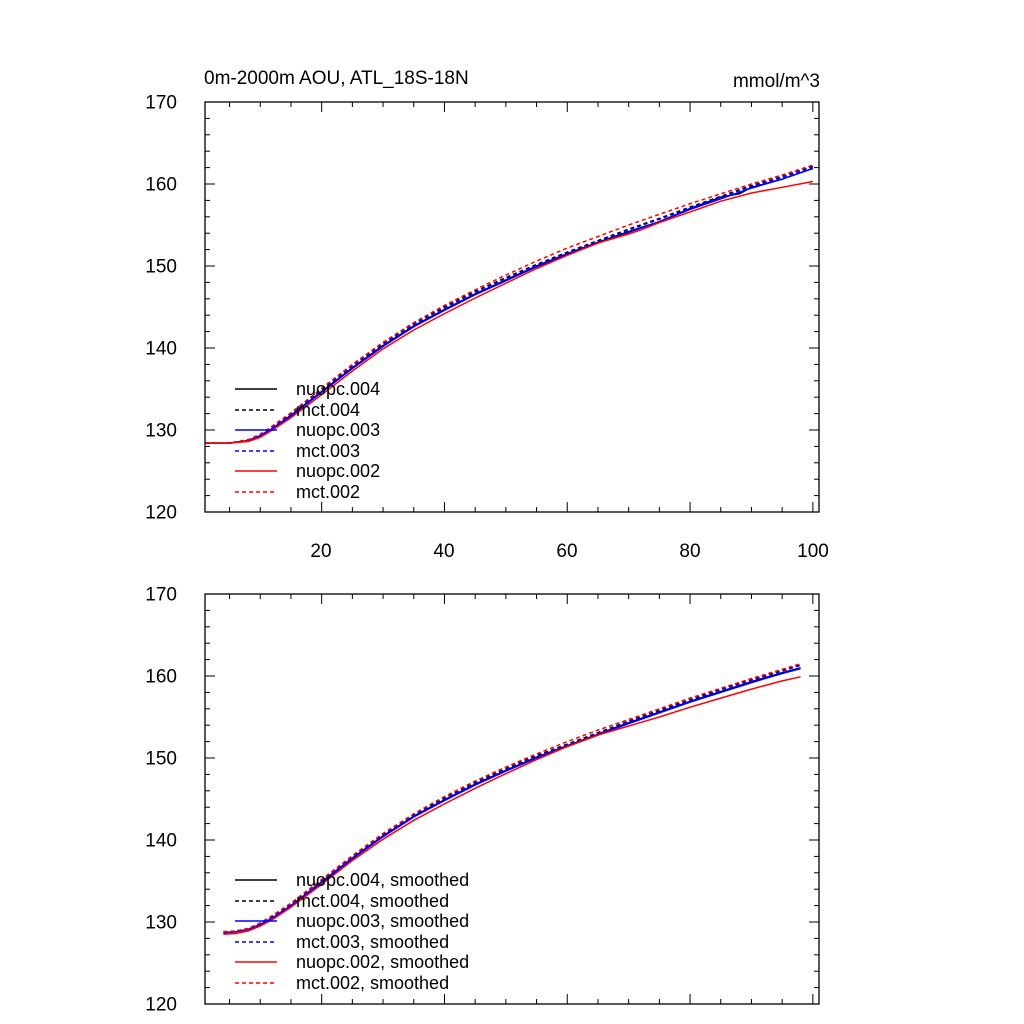 The height and width of the screenshot is (1024, 1024). I want to click on top-x-tick-labels: 20 40 60 80 100, so click(569, 551).